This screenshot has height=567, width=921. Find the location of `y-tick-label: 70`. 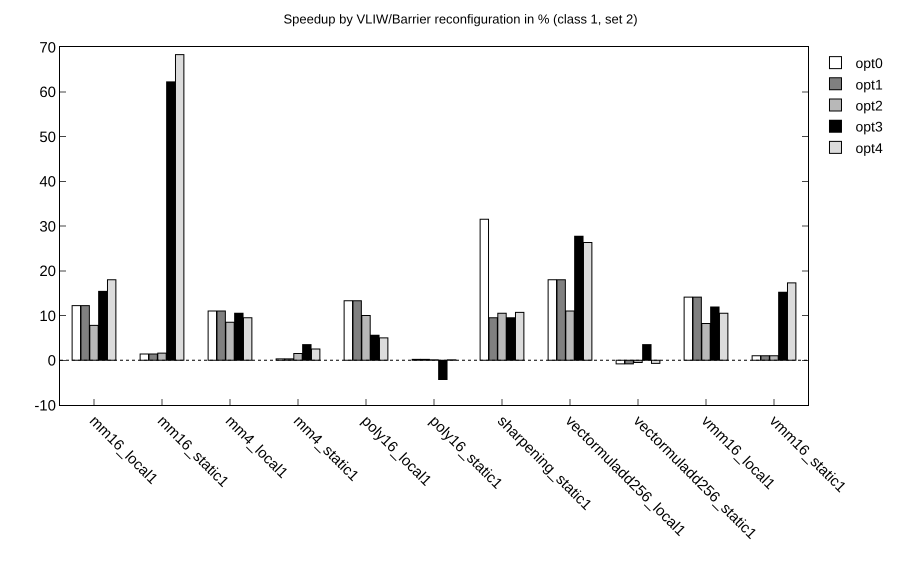

y-tick-label: 70 is located at coordinates (47, 47).